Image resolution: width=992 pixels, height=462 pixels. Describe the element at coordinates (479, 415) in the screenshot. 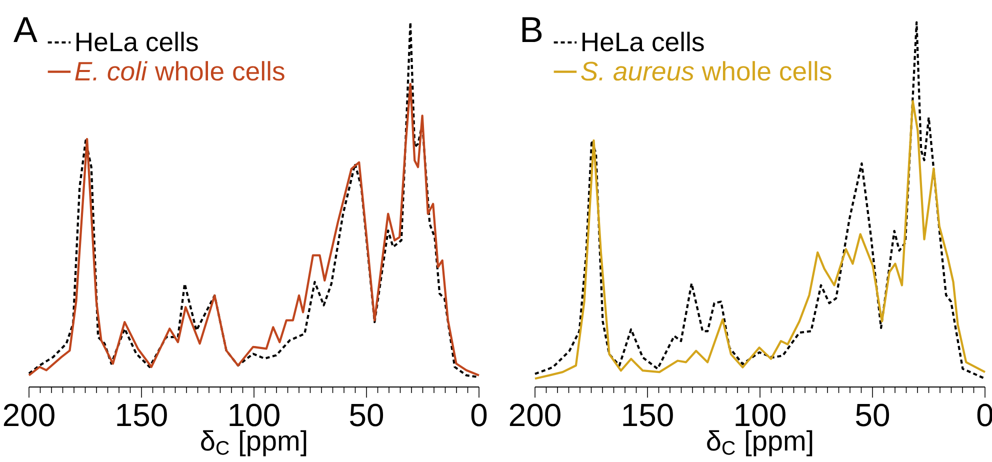

I see `x-tick-label: 0` at that location.